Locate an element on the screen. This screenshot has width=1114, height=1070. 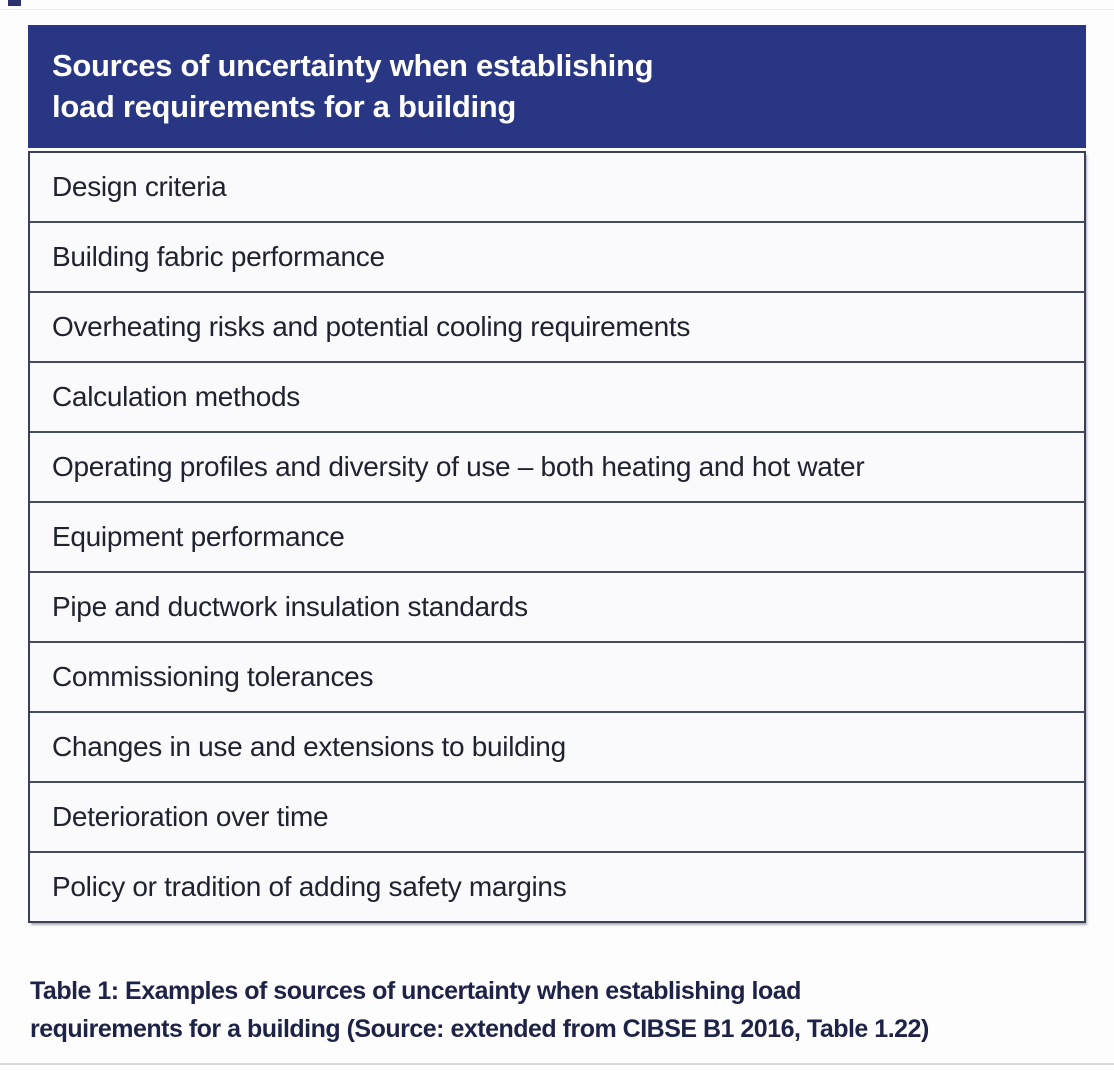
table-row: Equipment performance is located at coordinates (557, 536).